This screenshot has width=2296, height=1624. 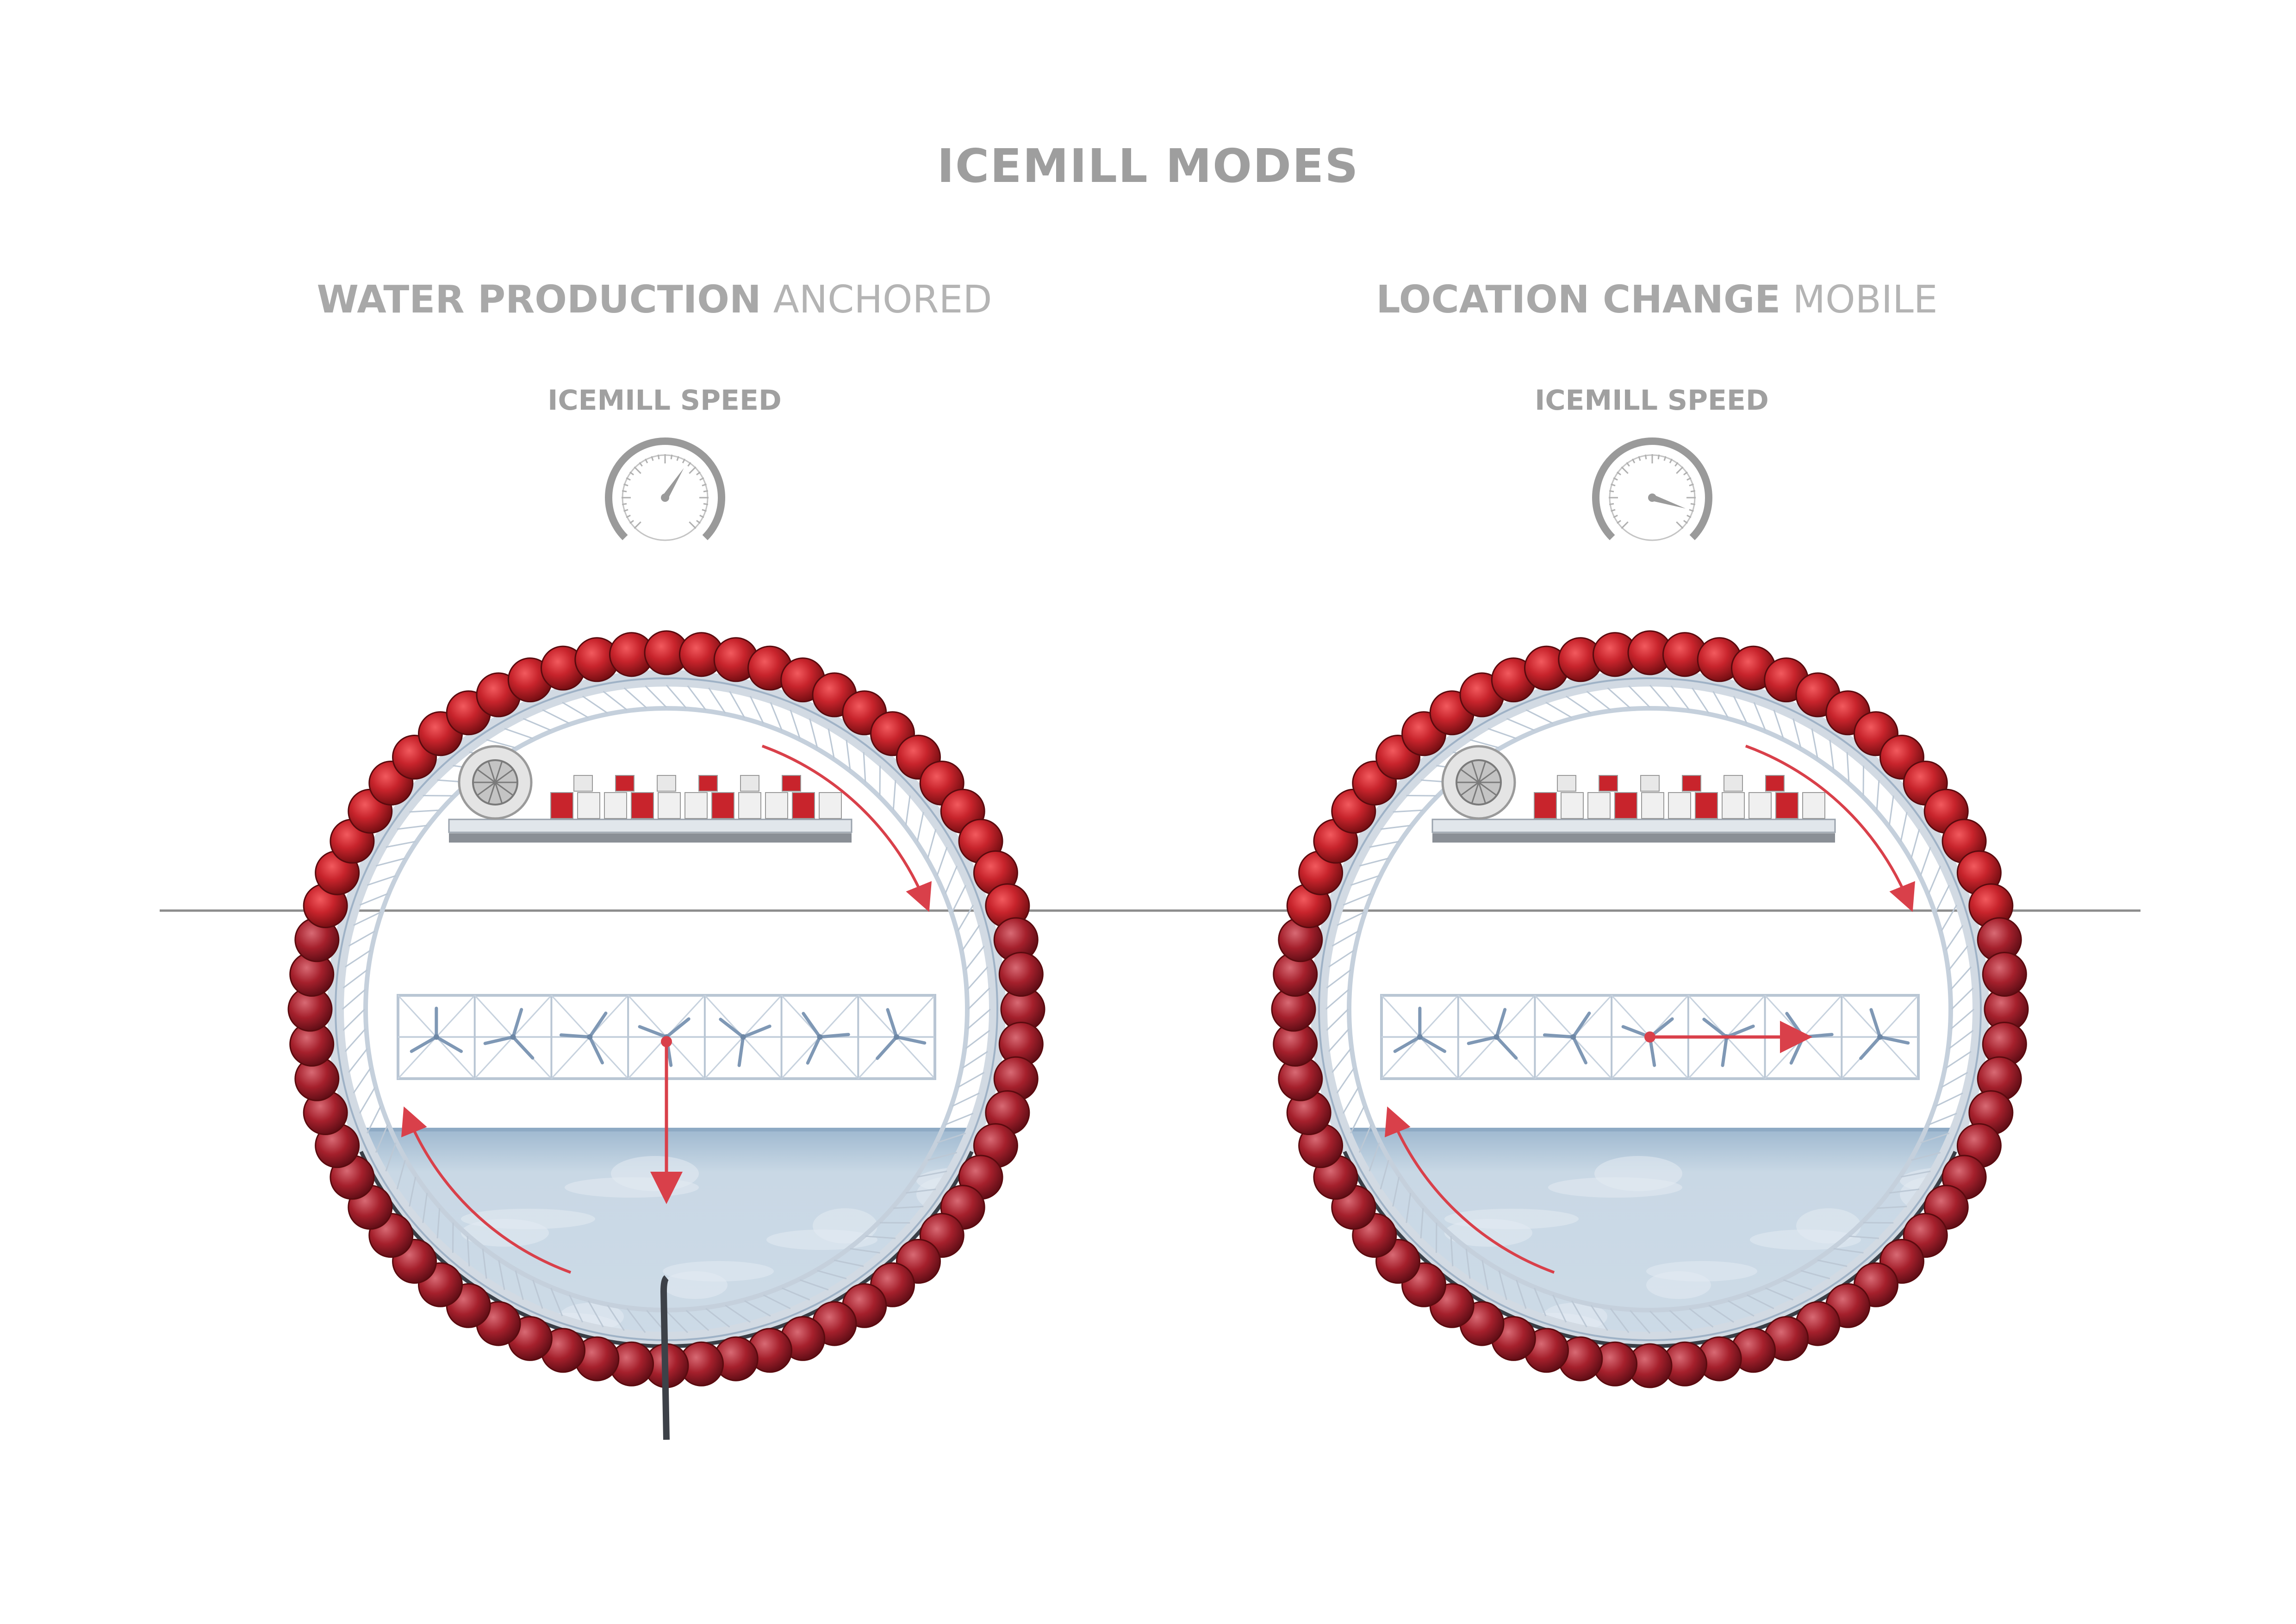 What do you see at coordinates (665, 497) in the screenshot?
I see `gauge-hub` at bounding box center [665, 497].